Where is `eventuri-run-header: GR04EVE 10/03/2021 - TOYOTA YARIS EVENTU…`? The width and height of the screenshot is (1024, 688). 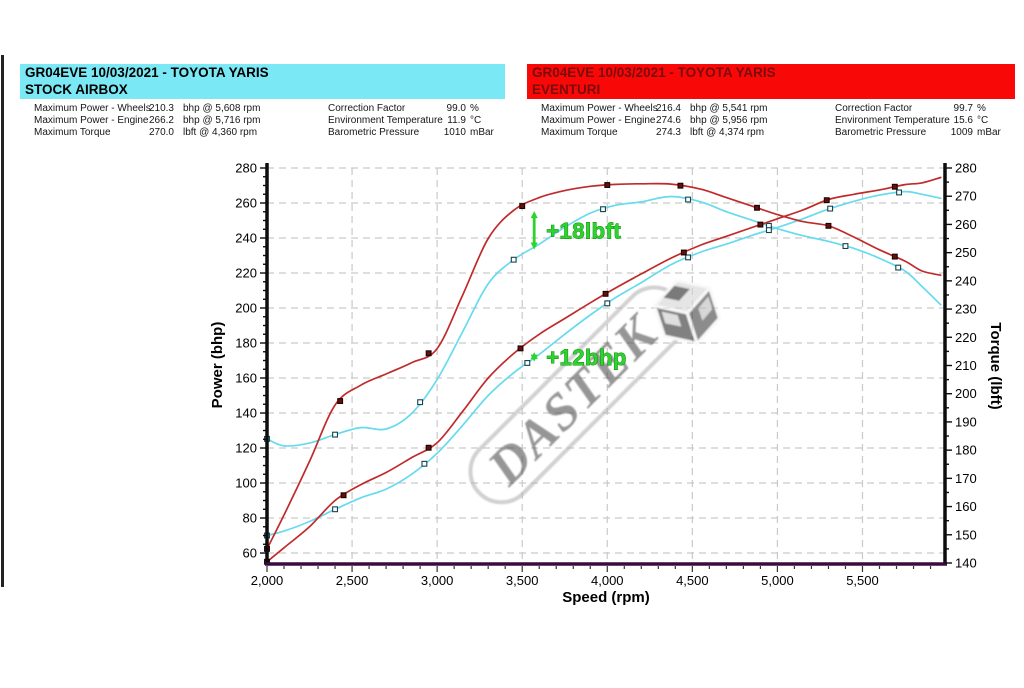 eventuri-run-header: GR04EVE 10/03/2021 - TOYOTA YARIS EVENTU… is located at coordinates (771, 81).